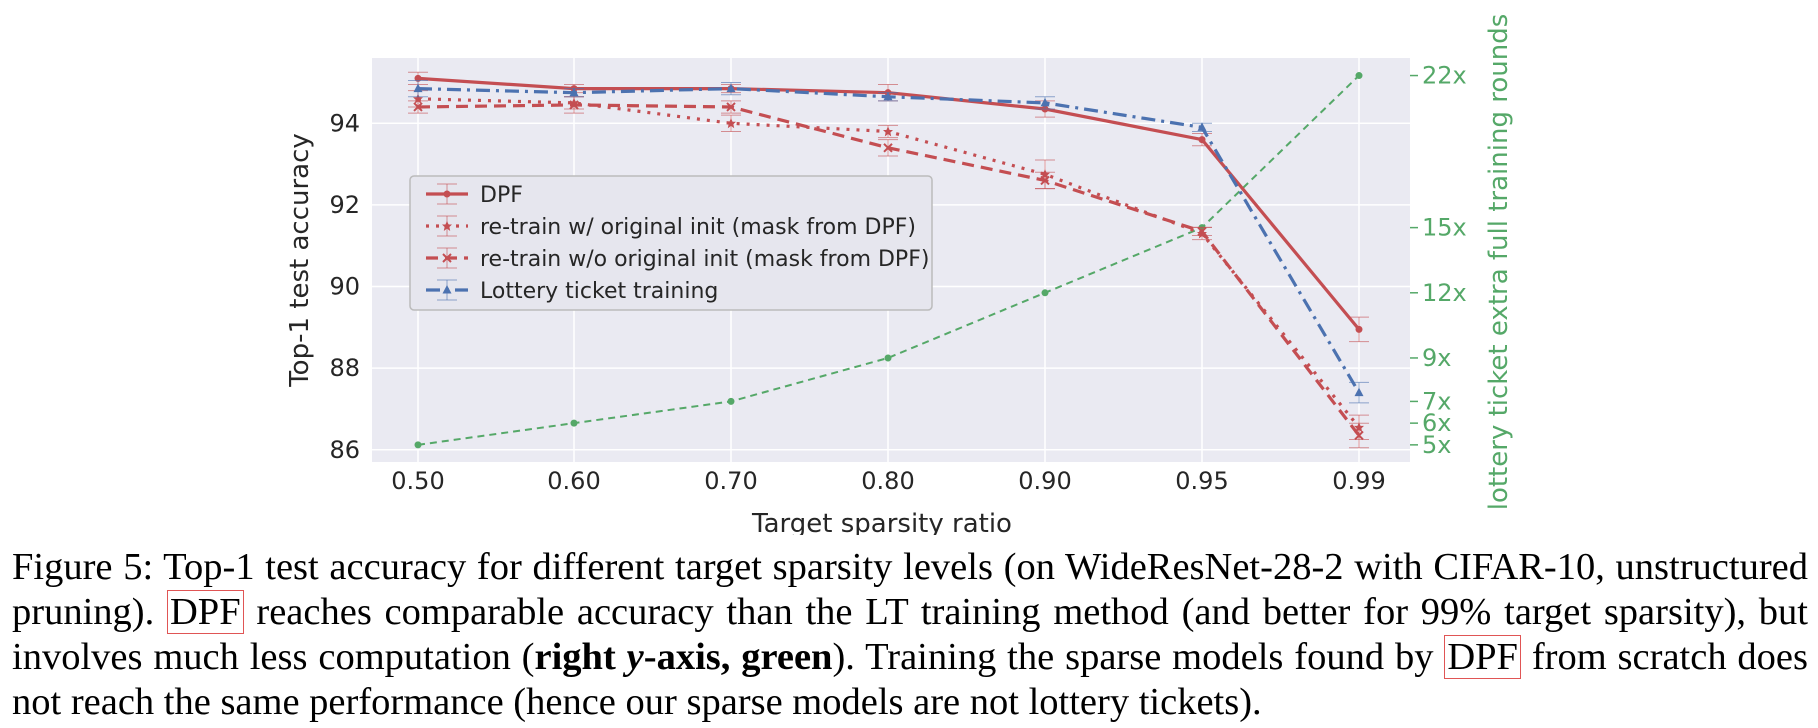 The width and height of the screenshot is (1818, 728). What do you see at coordinates (1482, 657) in the screenshot?
I see `dpf-reference-link-2: DPF` at bounding box center [1482, 657].